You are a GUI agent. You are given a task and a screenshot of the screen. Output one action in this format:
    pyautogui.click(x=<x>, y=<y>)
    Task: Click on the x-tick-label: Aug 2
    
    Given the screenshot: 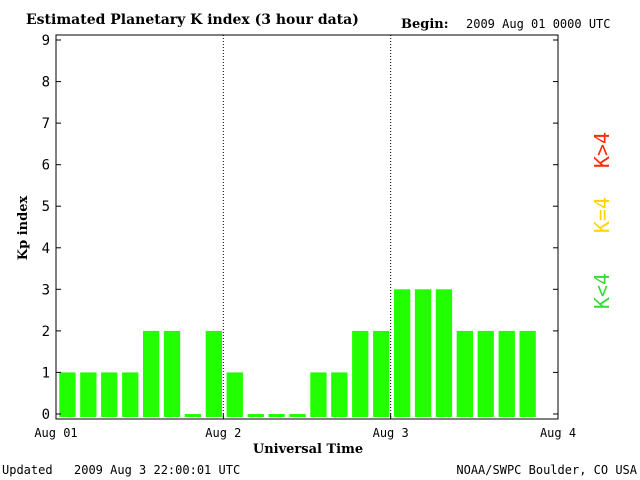 What is the action you would take?
    pyautogui.click(x=223, y=433)
    